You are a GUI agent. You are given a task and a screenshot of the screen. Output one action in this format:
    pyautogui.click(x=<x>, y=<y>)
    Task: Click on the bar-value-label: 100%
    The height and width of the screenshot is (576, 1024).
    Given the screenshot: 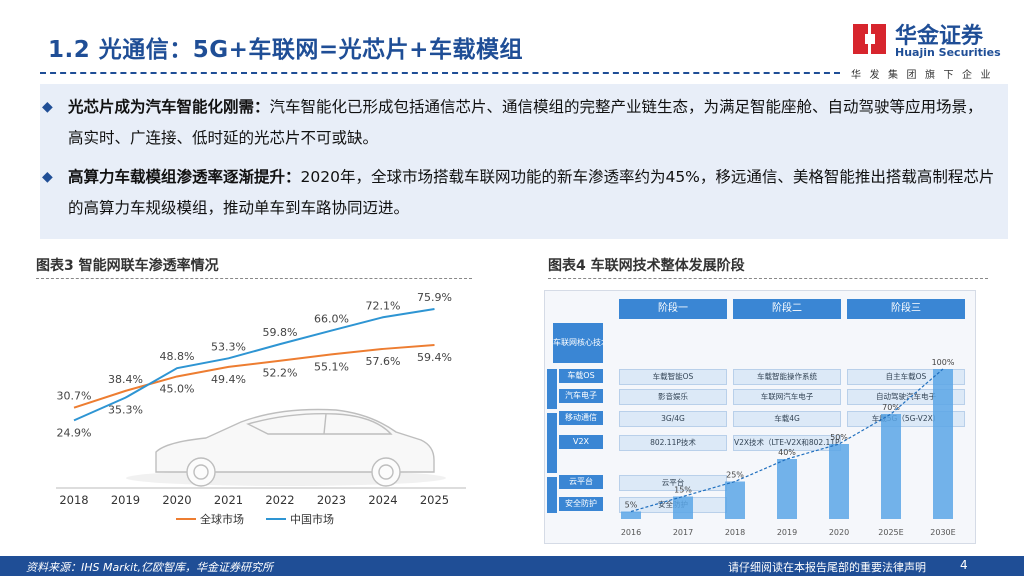 What is the action you would take?
    pyautogui.click(x=943, y=362)
    